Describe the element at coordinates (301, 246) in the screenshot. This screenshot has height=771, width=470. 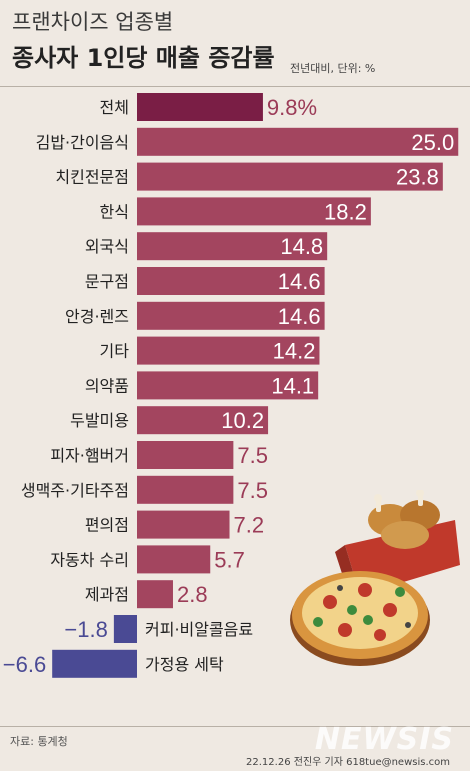
I see `value-label-4: 14.8` at that location.